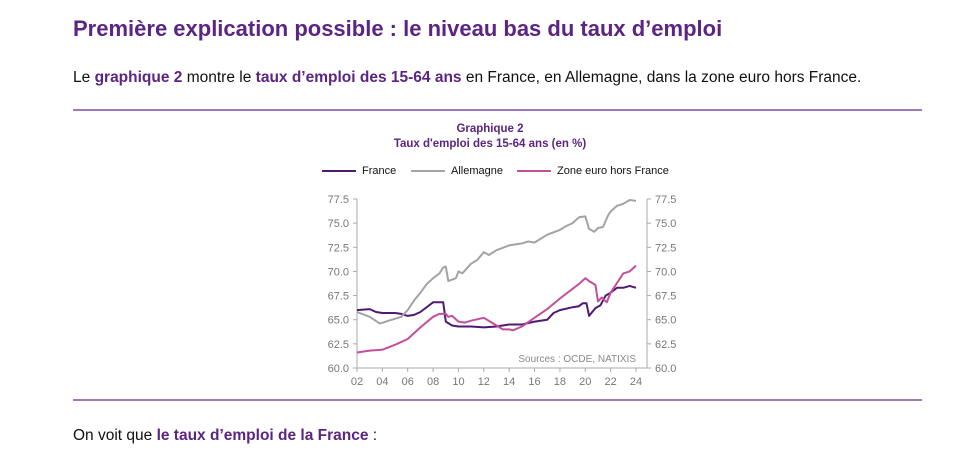  I want to click on y-tick-label-left: 67.5, so click(338, 297).